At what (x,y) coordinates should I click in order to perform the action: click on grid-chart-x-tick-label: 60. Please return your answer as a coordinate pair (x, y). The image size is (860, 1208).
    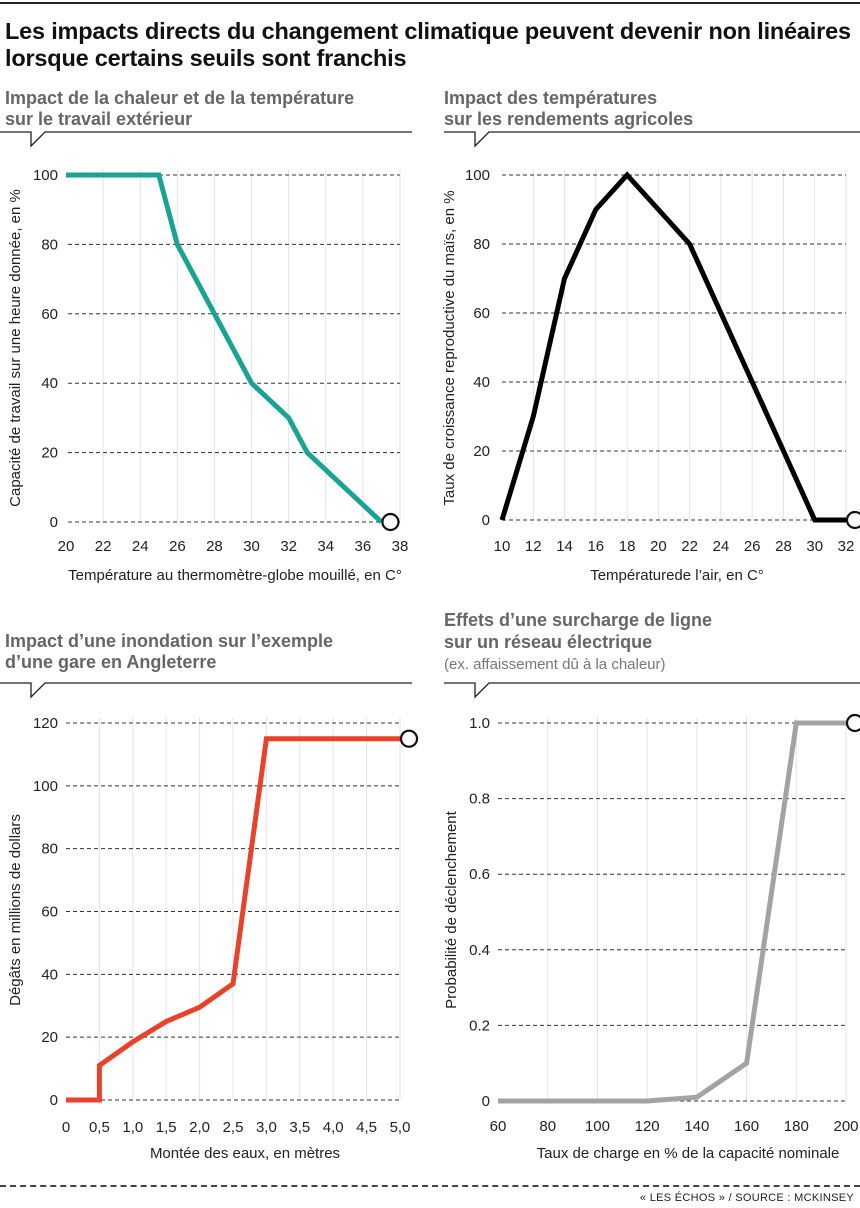
    Looking at the image, I should click on (498, 1126).